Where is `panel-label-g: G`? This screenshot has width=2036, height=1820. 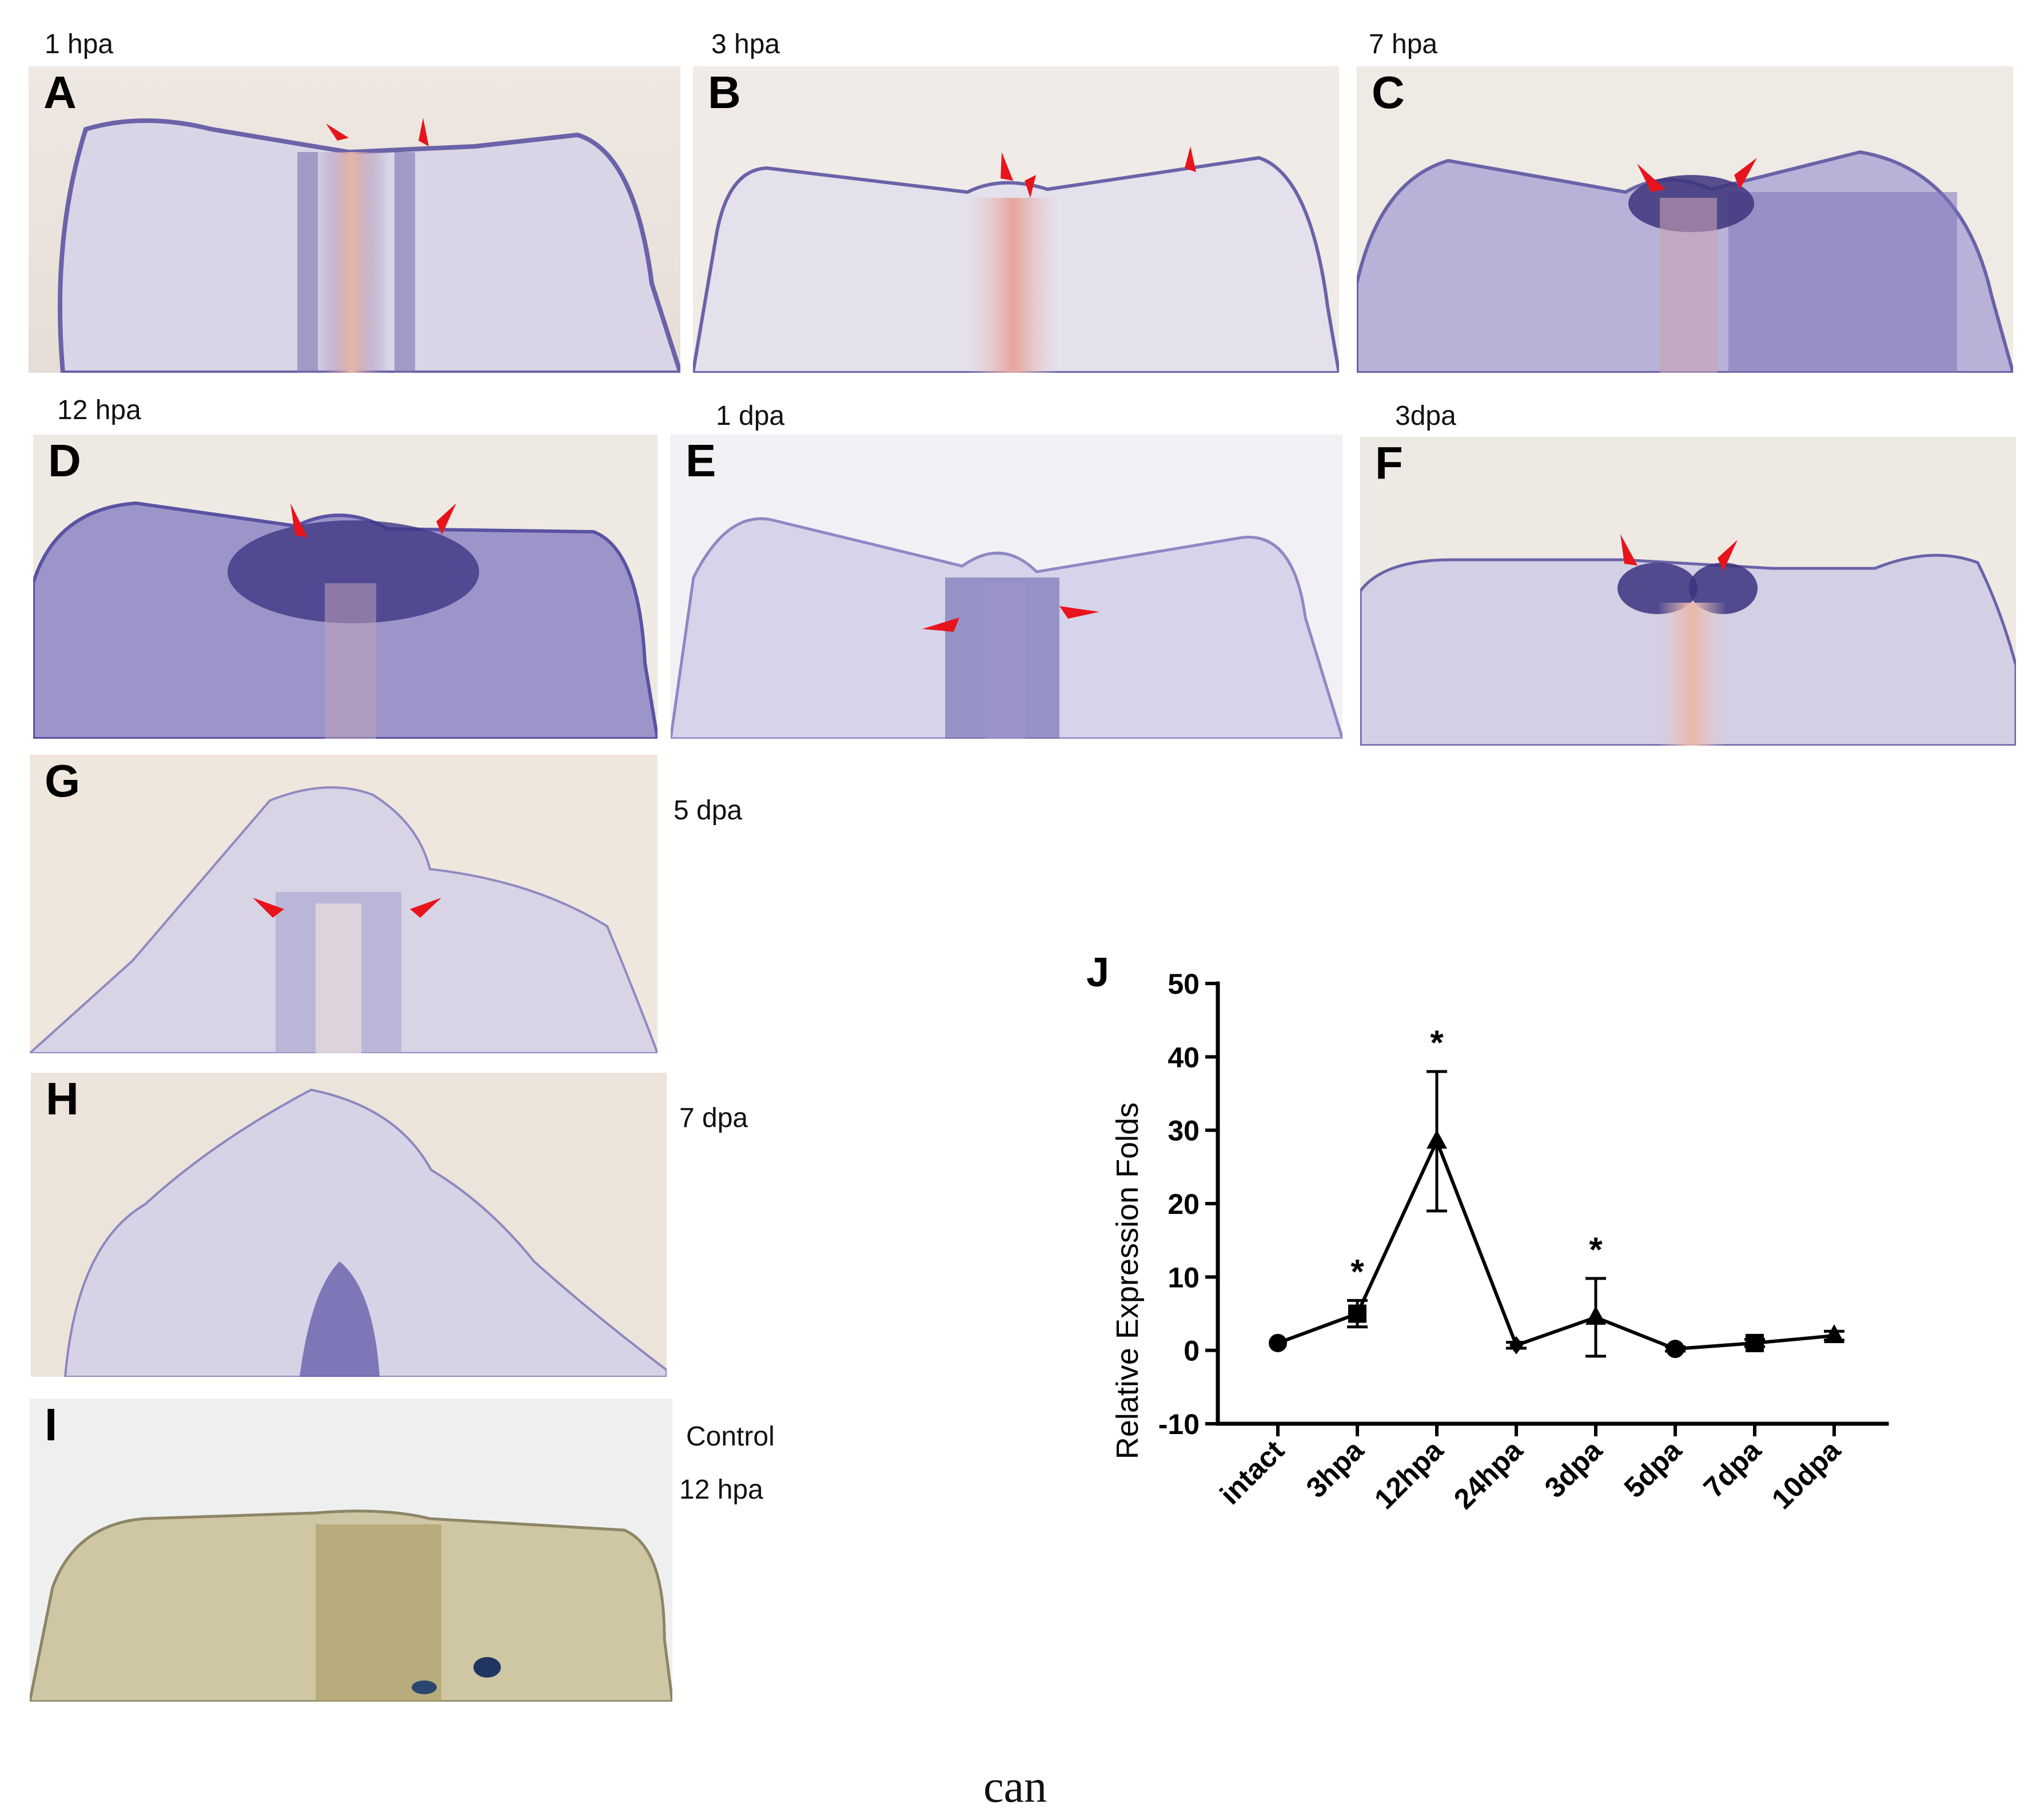
panel-label-g: G is located at coordinates (63, 780).